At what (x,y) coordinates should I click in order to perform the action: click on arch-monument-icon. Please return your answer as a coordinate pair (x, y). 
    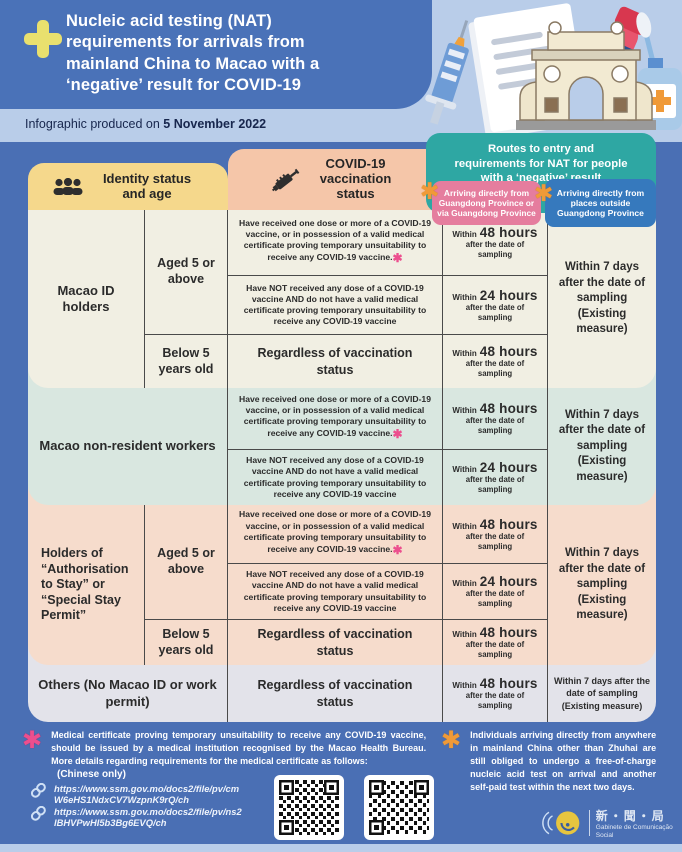
    Looking at the image, I should click on (586, 75).